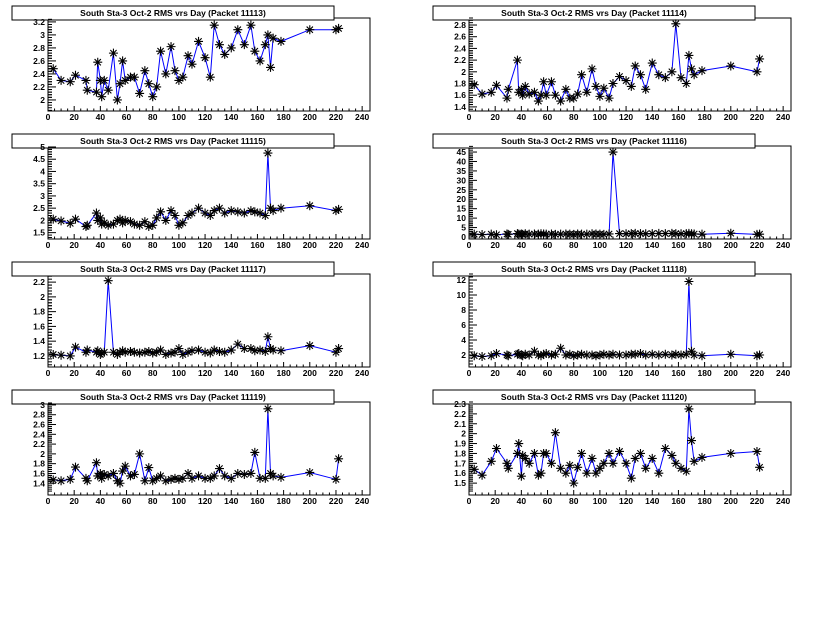 This screenshot has height=638, width=840. What do you see at coordinates (179, 245) in the screenshot?
I see `x-tick-label: 100` at bounding box center [179, 245].